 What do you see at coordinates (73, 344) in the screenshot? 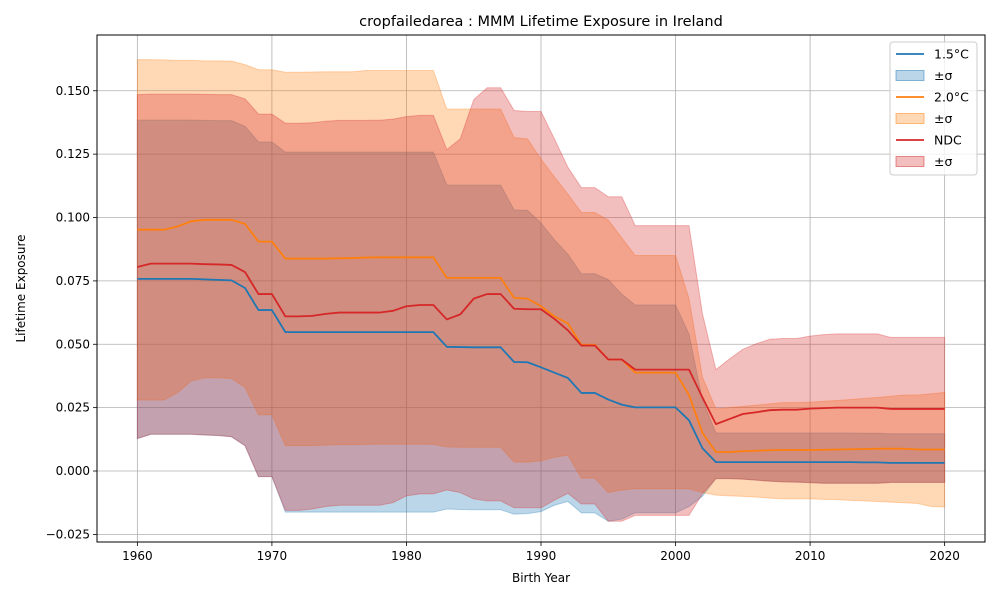
I see `y-tick-label: 0.050` at bounding box center [73, 344].